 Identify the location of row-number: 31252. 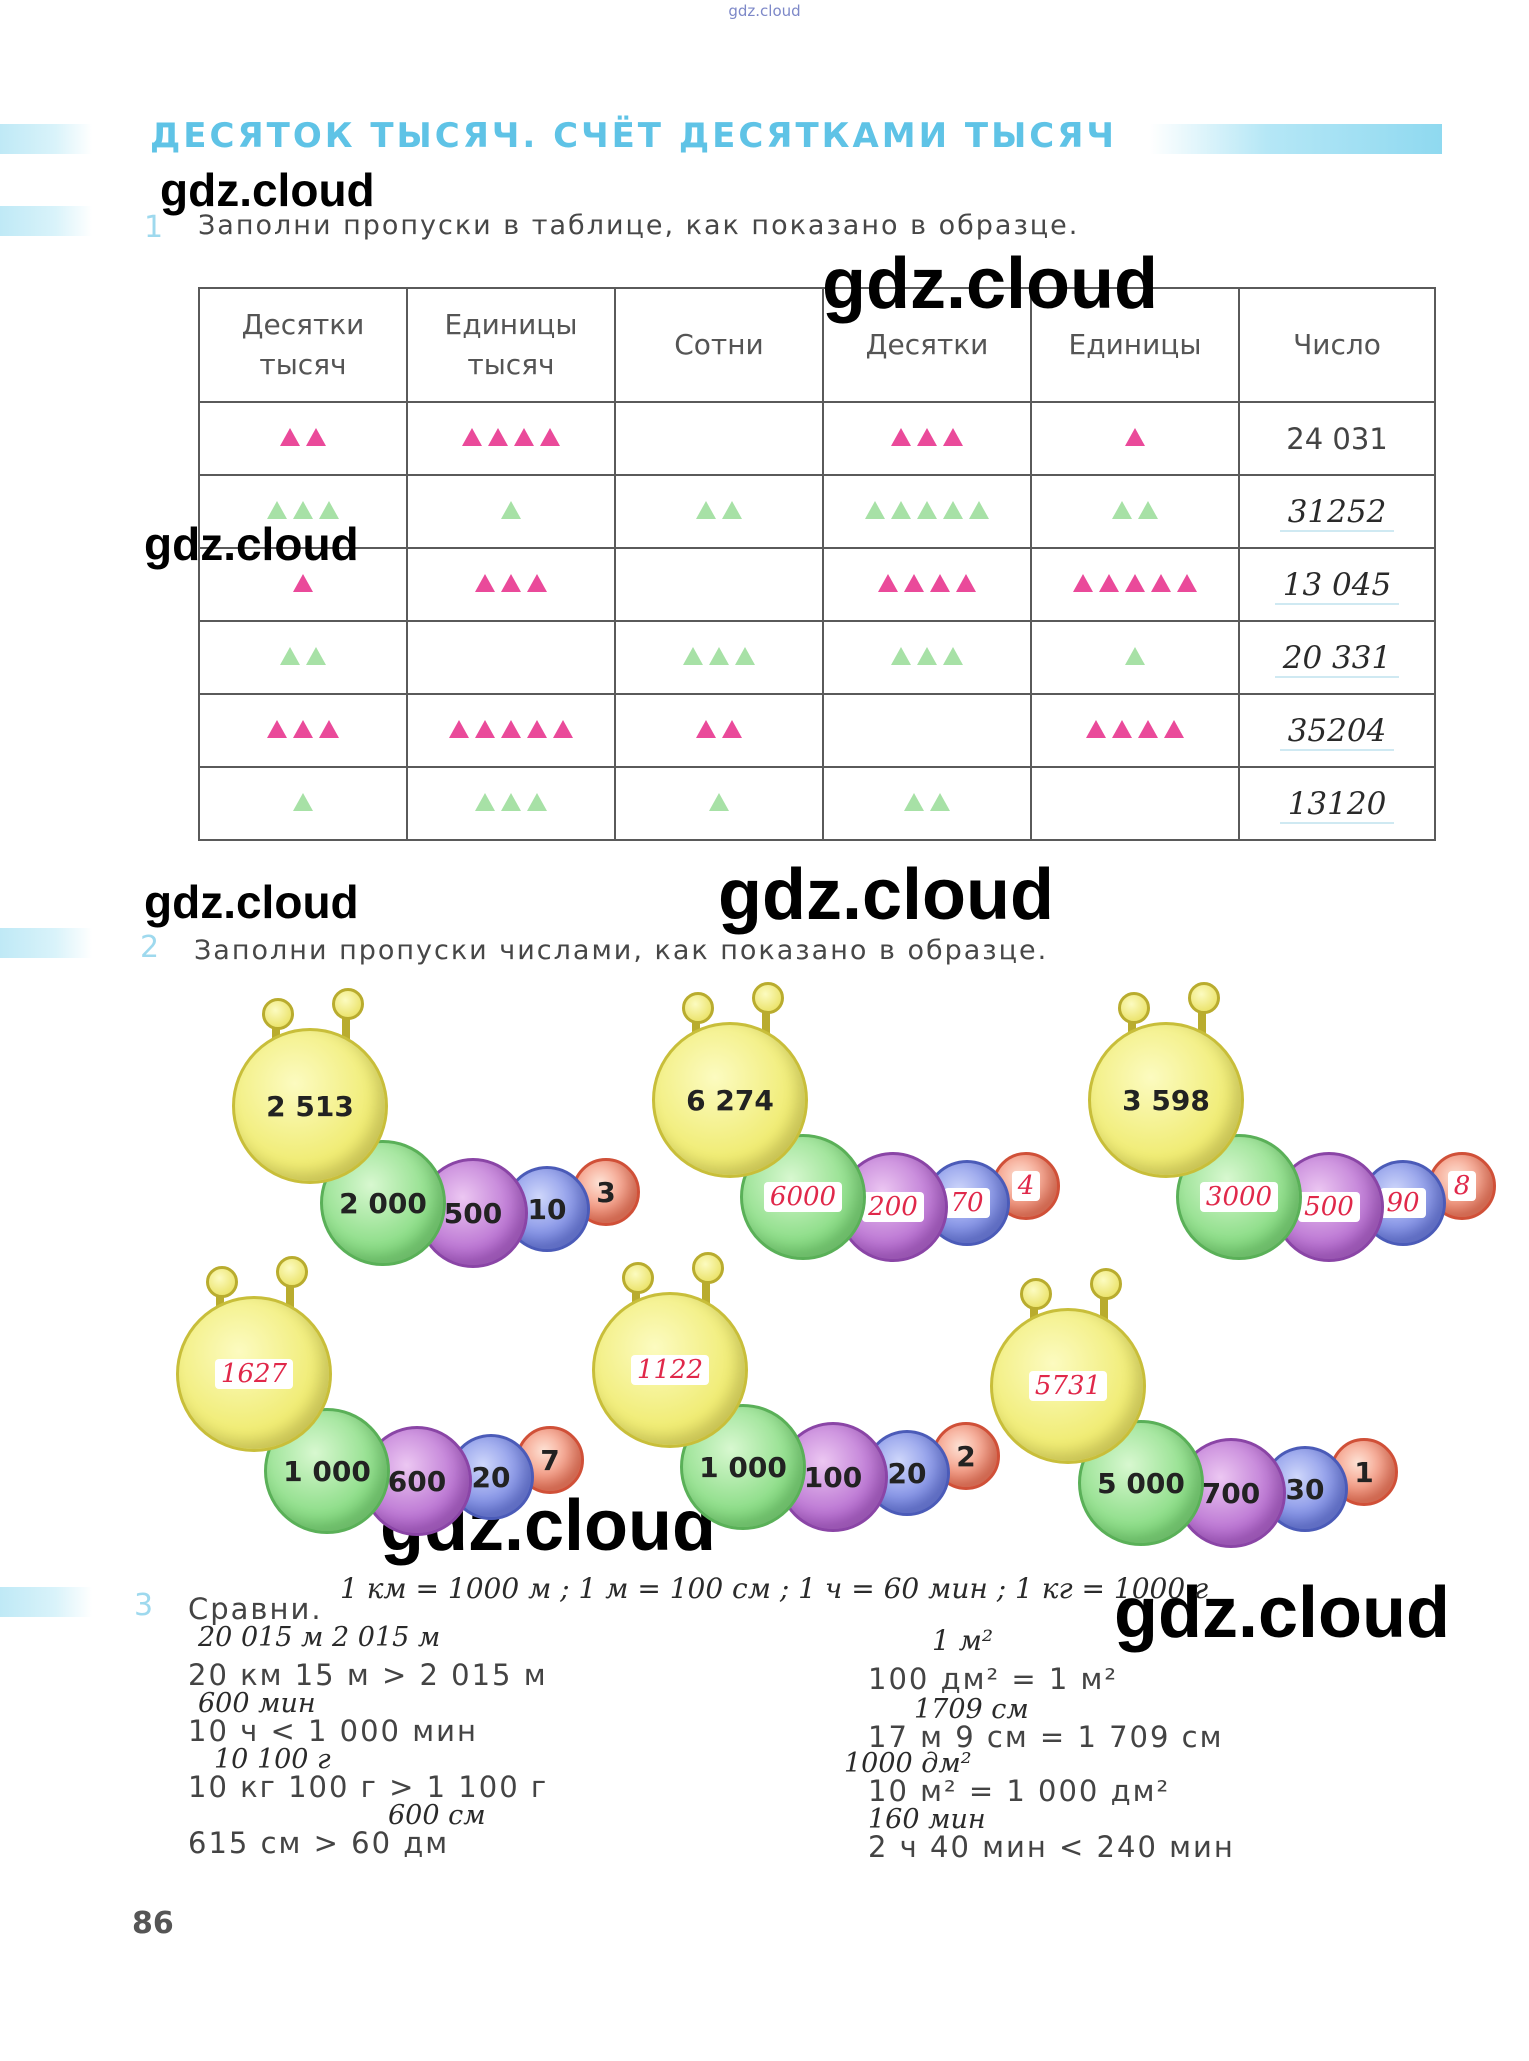
(1337, 512).